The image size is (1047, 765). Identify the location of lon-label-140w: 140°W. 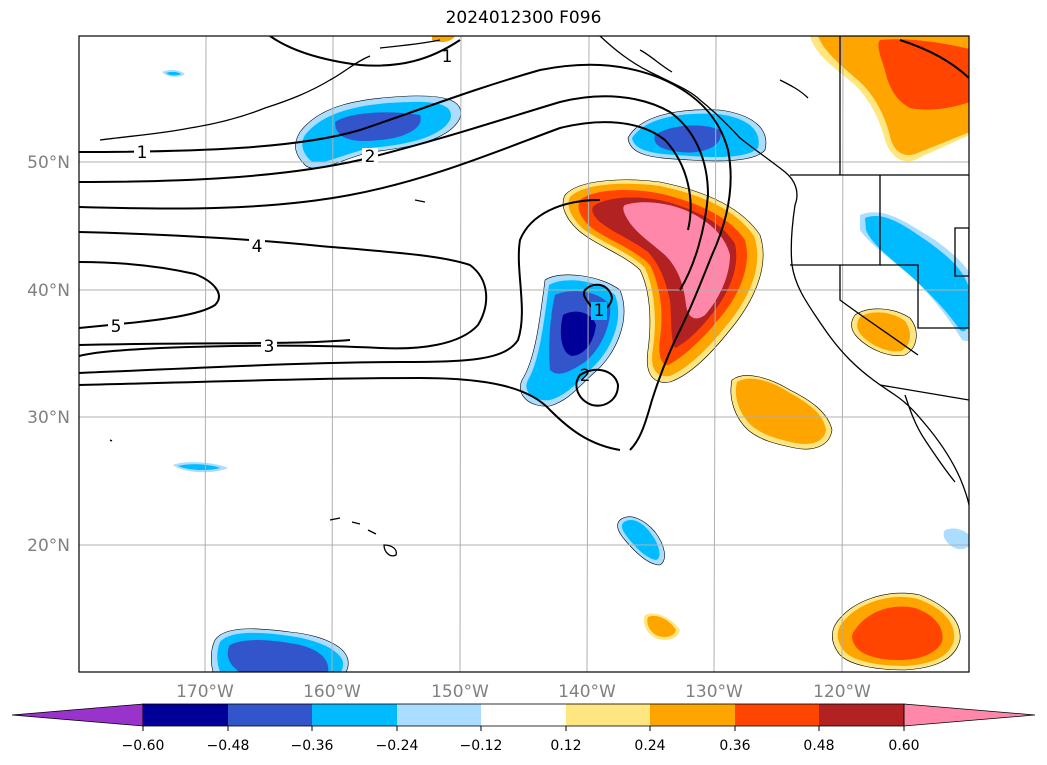
(587, 692).